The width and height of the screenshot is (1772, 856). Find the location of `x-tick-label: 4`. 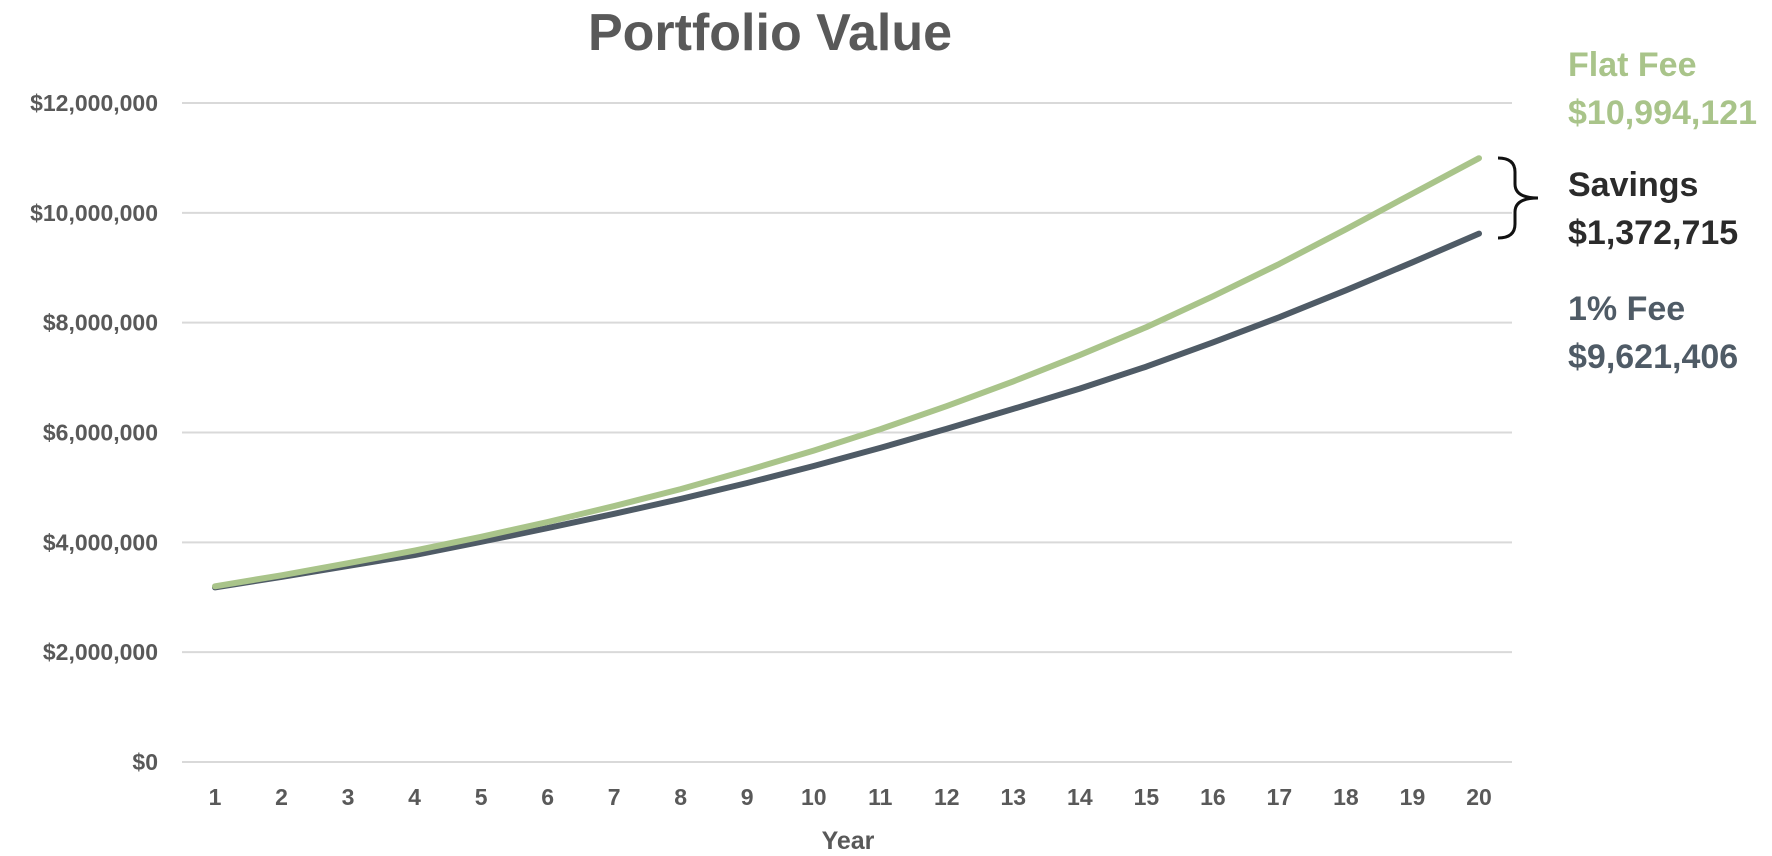

x-tick-label: 4 is located at coordinates (414, 797).